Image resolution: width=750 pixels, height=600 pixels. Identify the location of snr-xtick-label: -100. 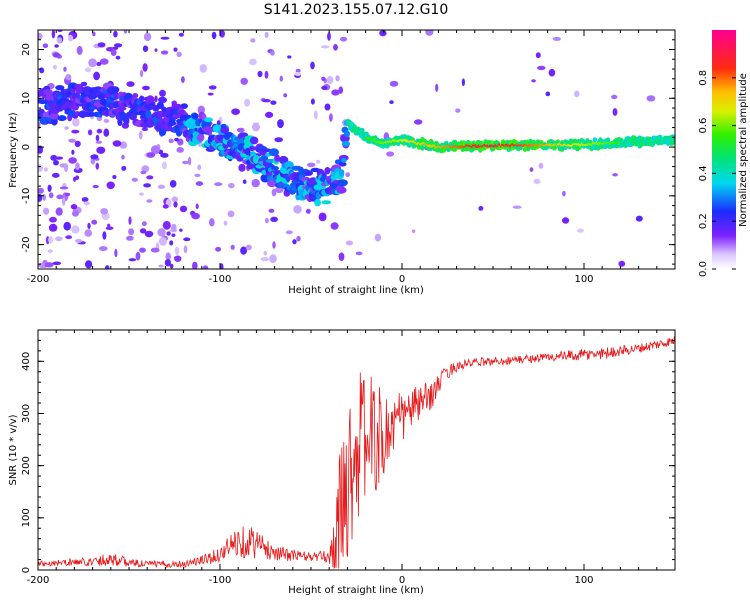
(220, 580).